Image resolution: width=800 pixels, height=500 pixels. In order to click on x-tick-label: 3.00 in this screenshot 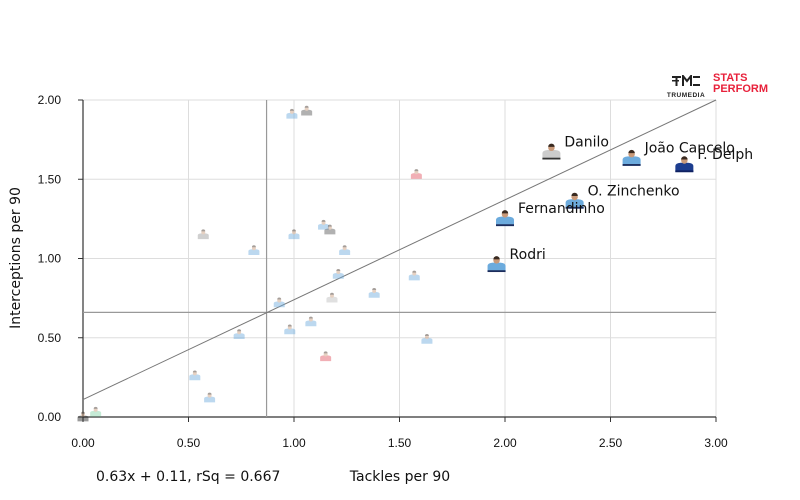, I will do `click(716, 443)`.